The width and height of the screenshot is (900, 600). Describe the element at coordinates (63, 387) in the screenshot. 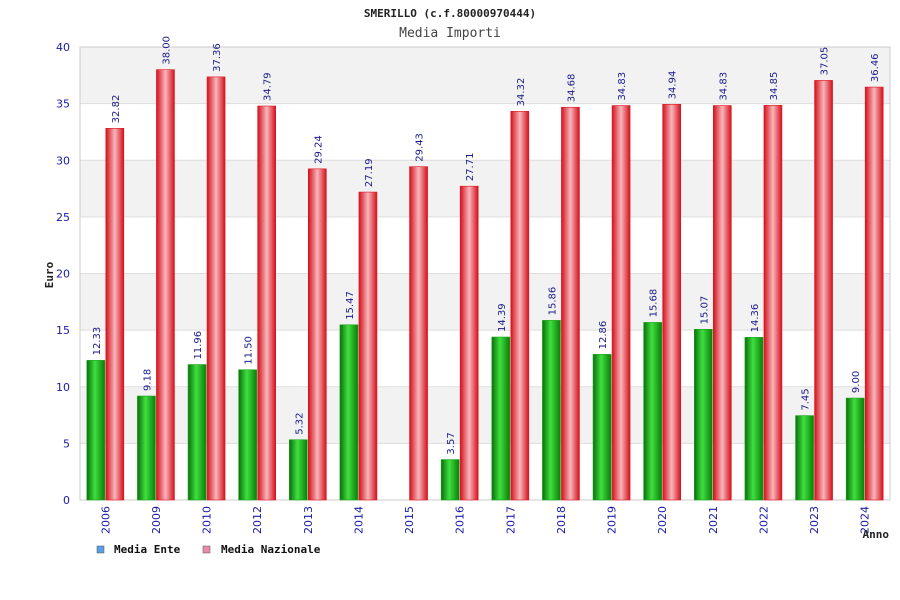

I see `y-tick-label: 10` at that location.